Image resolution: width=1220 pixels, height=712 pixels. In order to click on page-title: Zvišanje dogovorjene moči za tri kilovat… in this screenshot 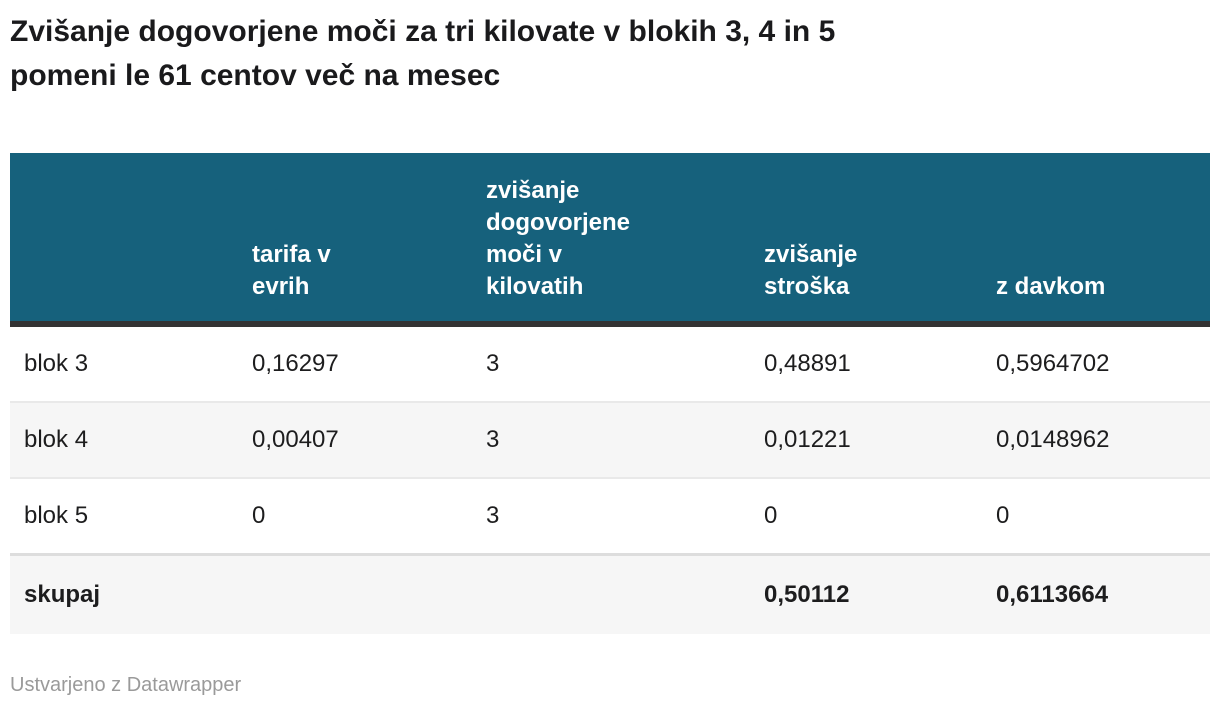, I will do `click(423, 53)`.